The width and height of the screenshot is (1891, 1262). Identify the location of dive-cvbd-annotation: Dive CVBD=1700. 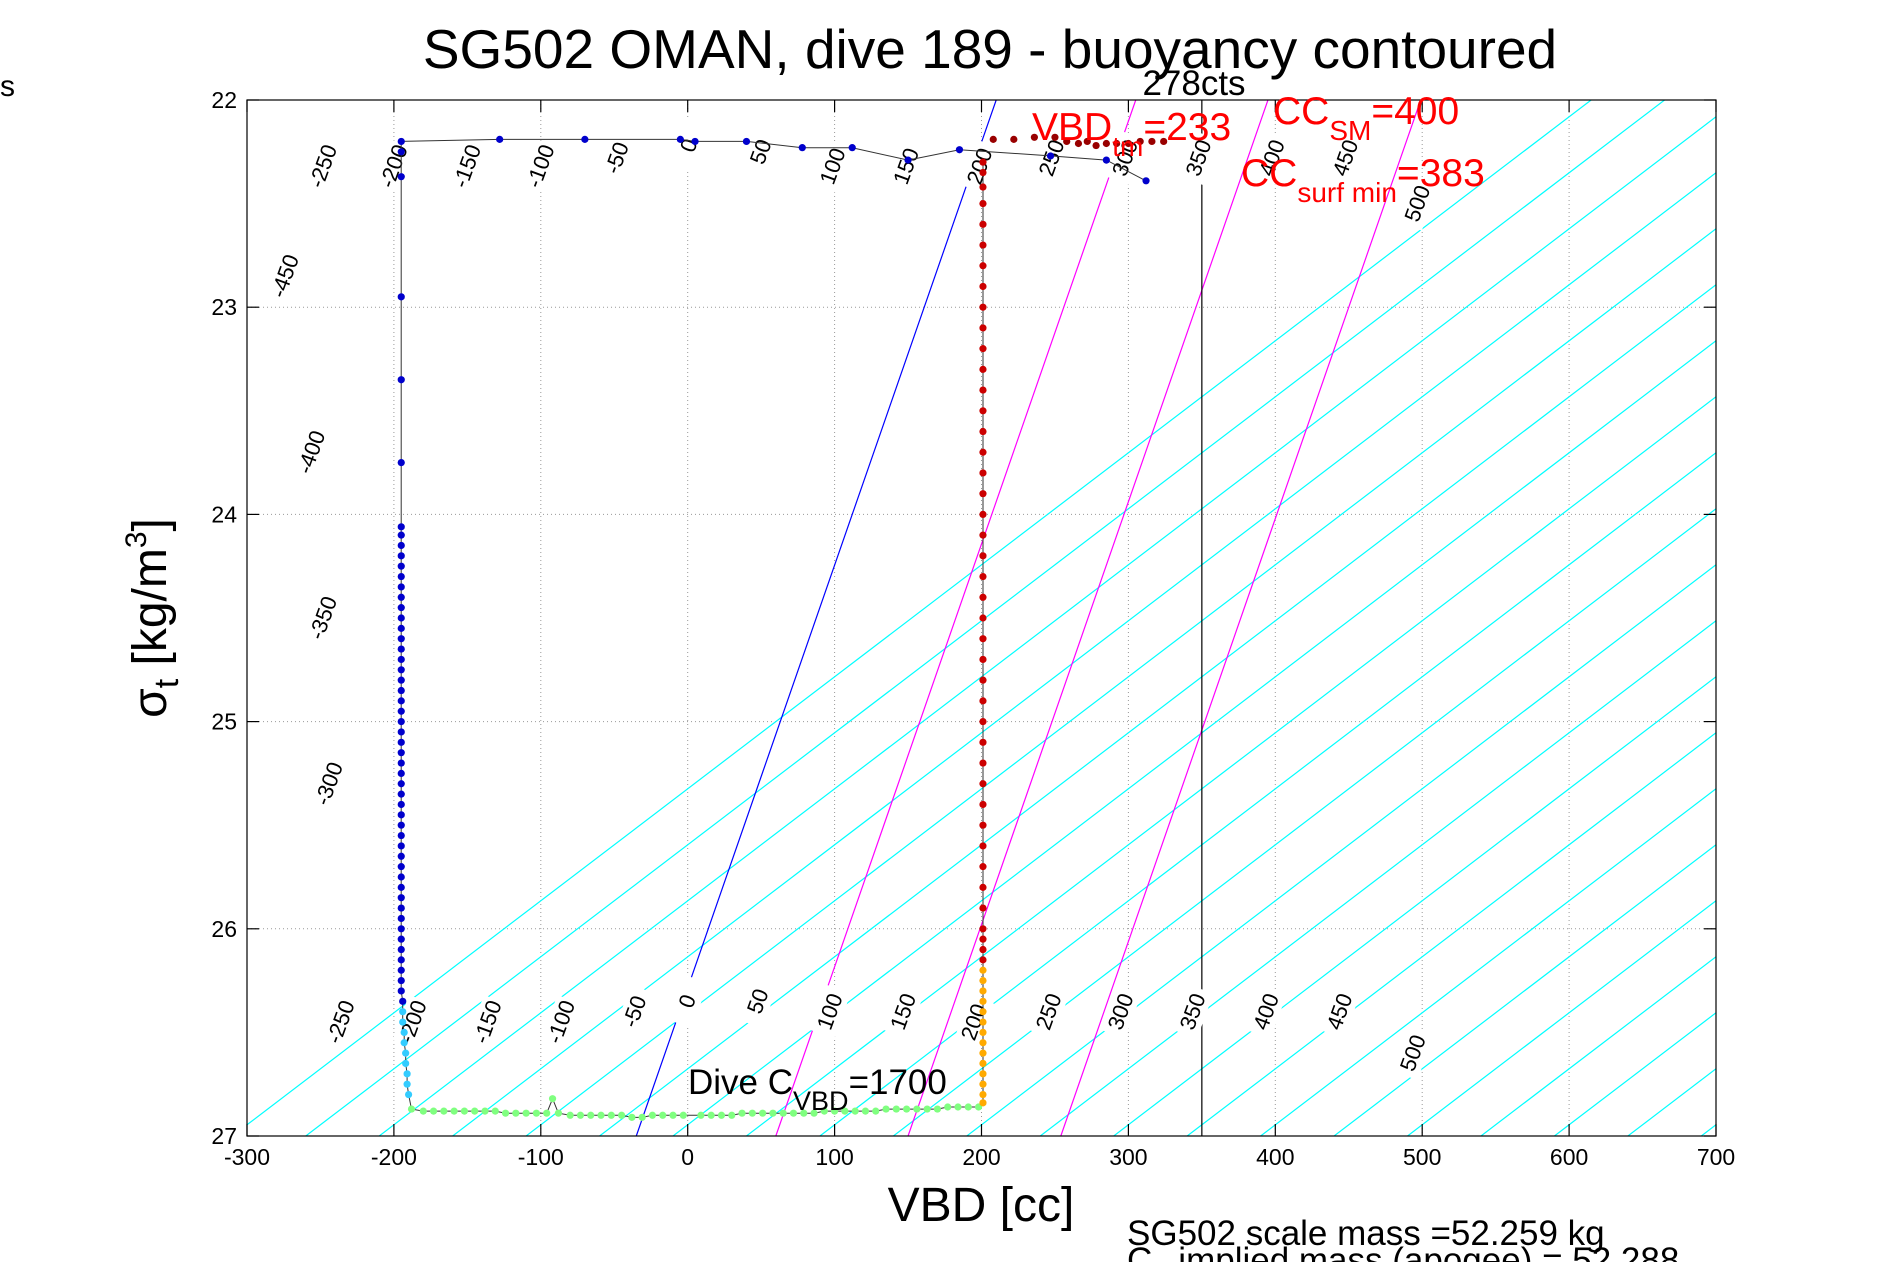
(817, 1089).